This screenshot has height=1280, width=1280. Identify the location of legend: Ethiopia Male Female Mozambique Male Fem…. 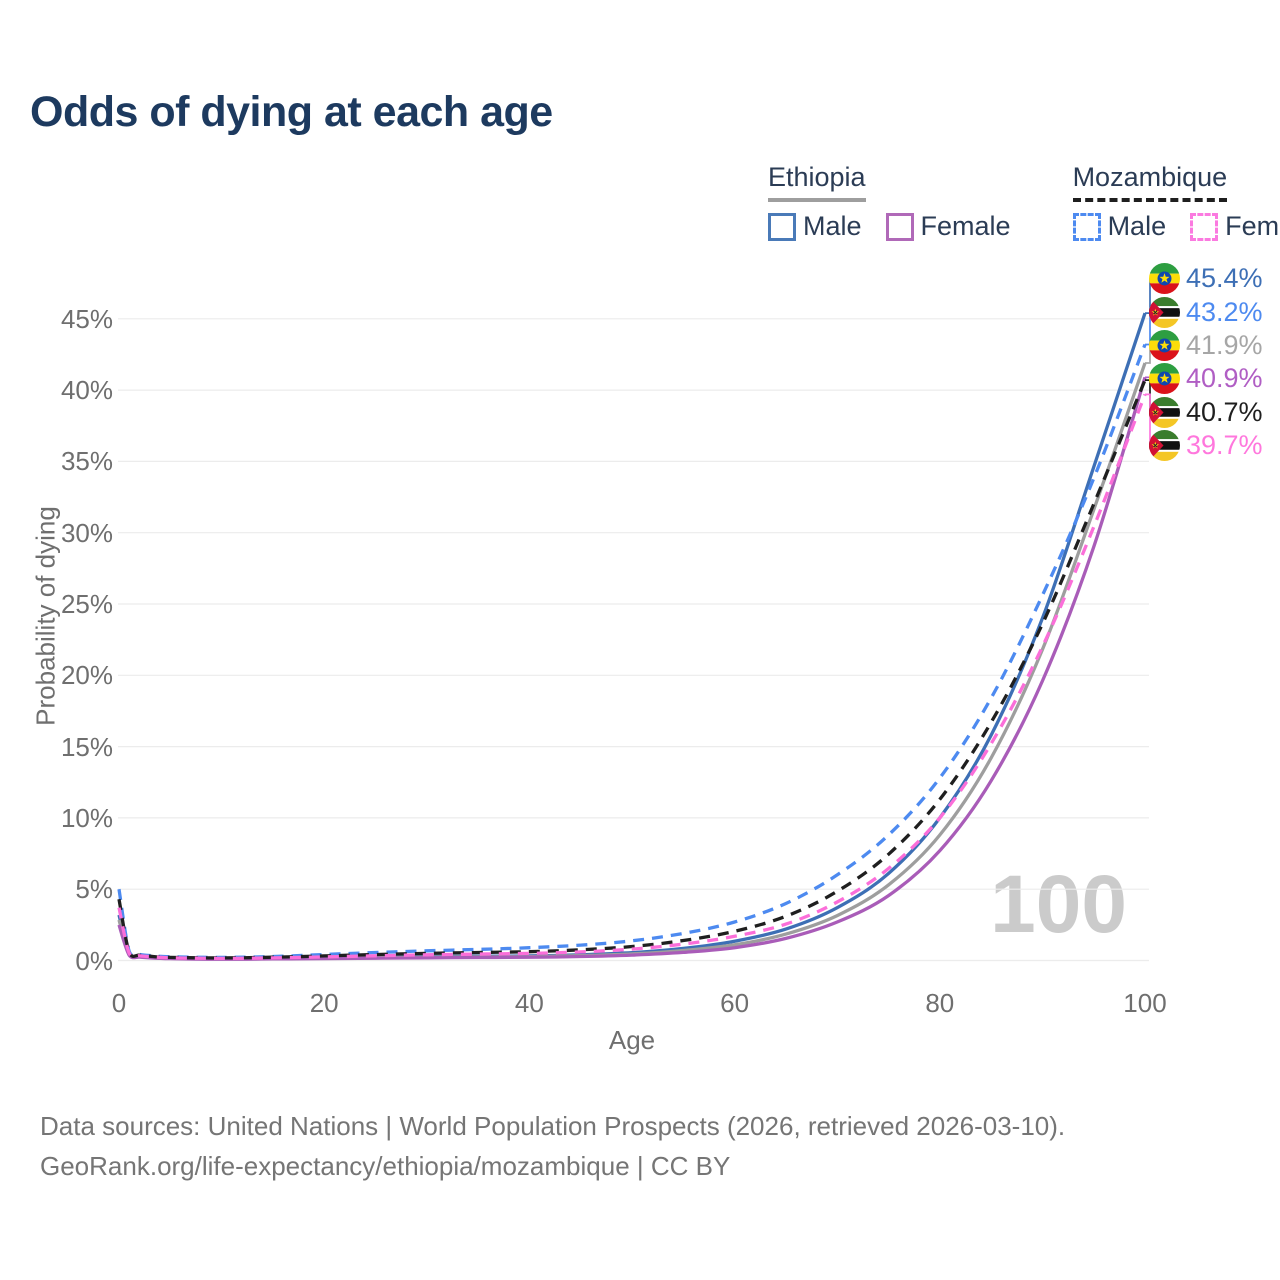
(1024, 202).